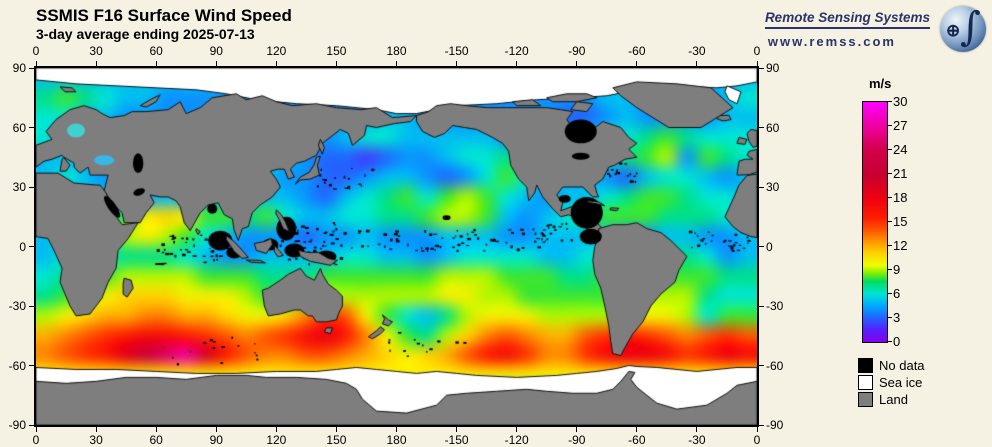 The image size is (992, 447). Describe the element at coordinates (456, 51) in the screenshot. I see `lon-tick-label-top: -150` at that location.